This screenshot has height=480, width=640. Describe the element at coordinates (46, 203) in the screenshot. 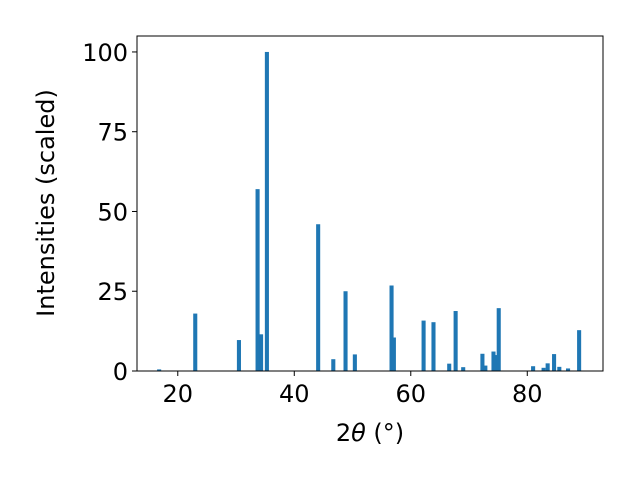

I see `y-axis-label: Intensities (scaled)` at that location.